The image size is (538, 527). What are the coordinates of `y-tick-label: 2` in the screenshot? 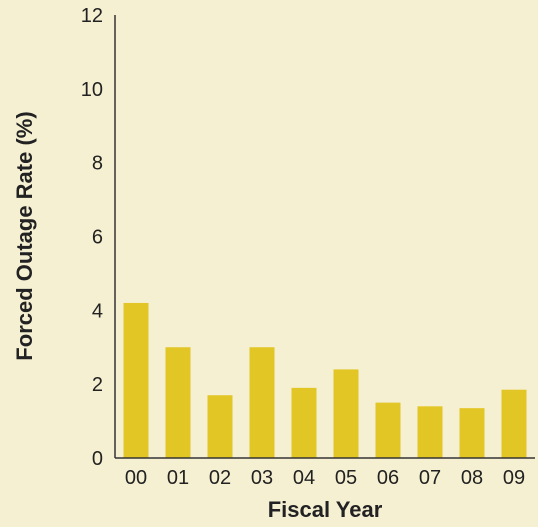 It's located at (97, 385).